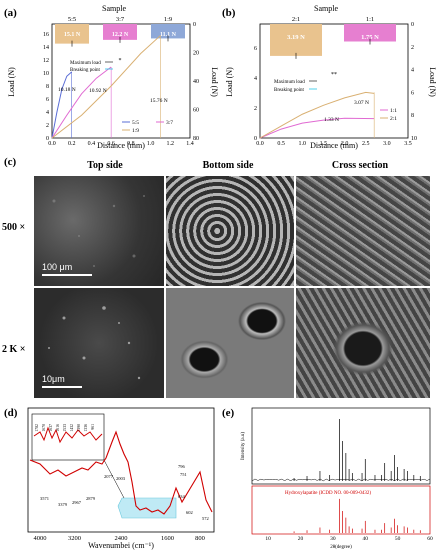 Image resolution: width=436 pixels, height=550 pixels. I want to click on panel-b-right-tick: 6, so click(412, 93).